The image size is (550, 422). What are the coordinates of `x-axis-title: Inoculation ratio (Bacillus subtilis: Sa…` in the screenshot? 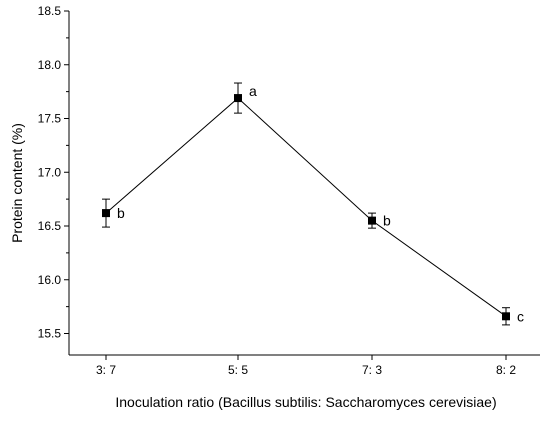 It's located at (305, 402).